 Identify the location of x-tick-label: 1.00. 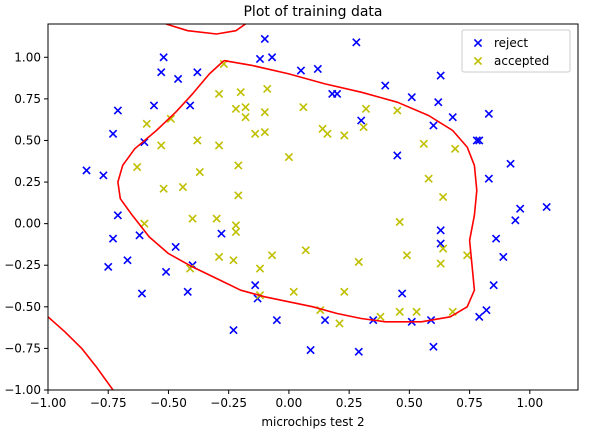
(529, 403).